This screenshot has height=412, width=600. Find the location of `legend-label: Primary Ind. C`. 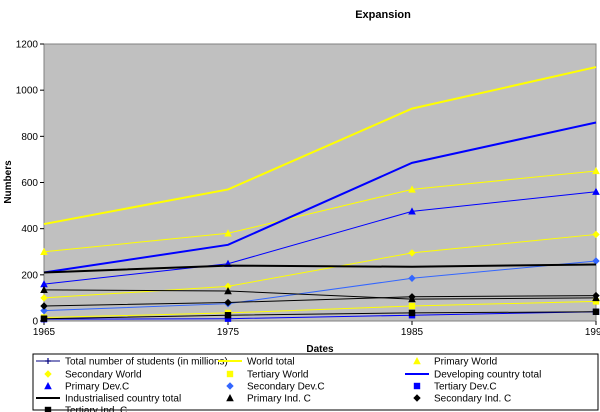

legend-label: Primary Ind. C is located at coordinates (279, 399).